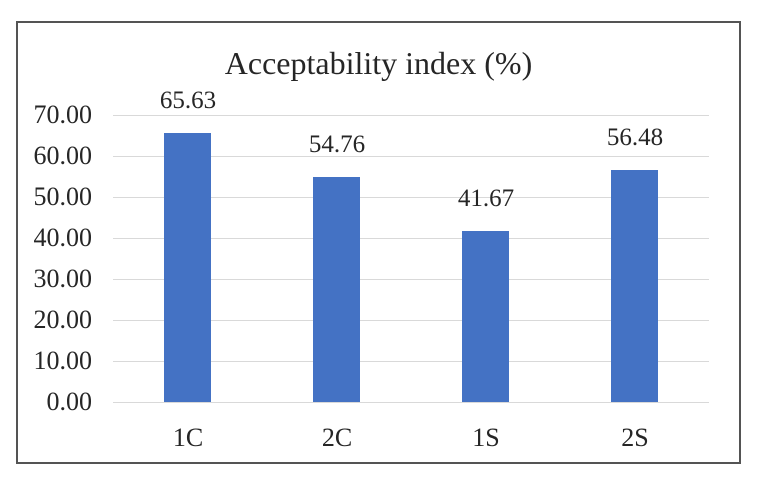  What do you see at coordinates (378, 63) in the screenshot?
I see `chart-title: Acceptability index (%)` at bounding box center [378, 63].